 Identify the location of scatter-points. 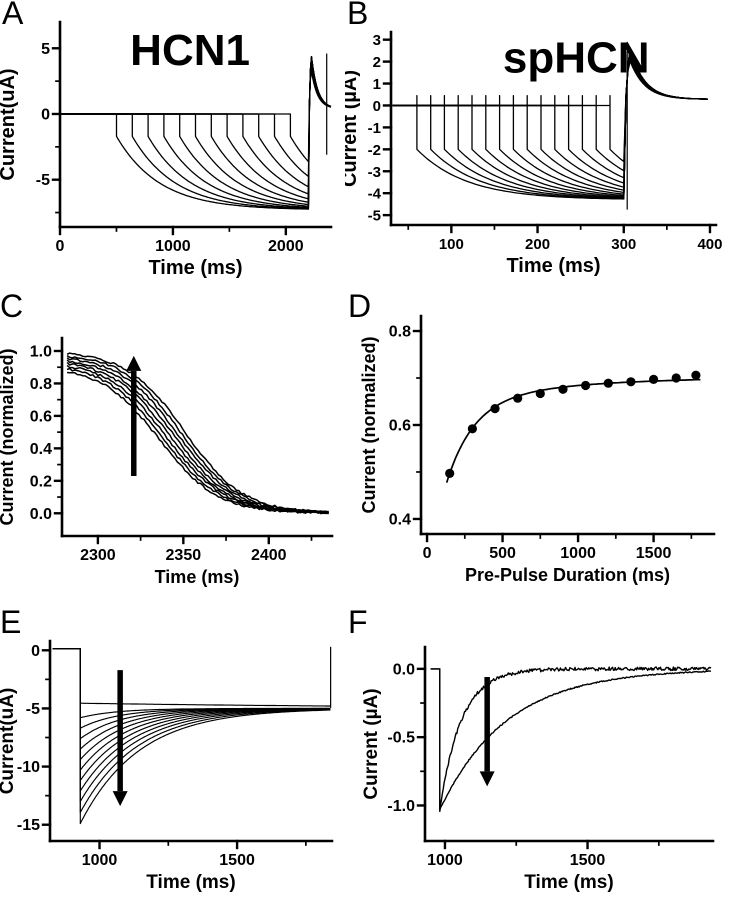
(573, 424).